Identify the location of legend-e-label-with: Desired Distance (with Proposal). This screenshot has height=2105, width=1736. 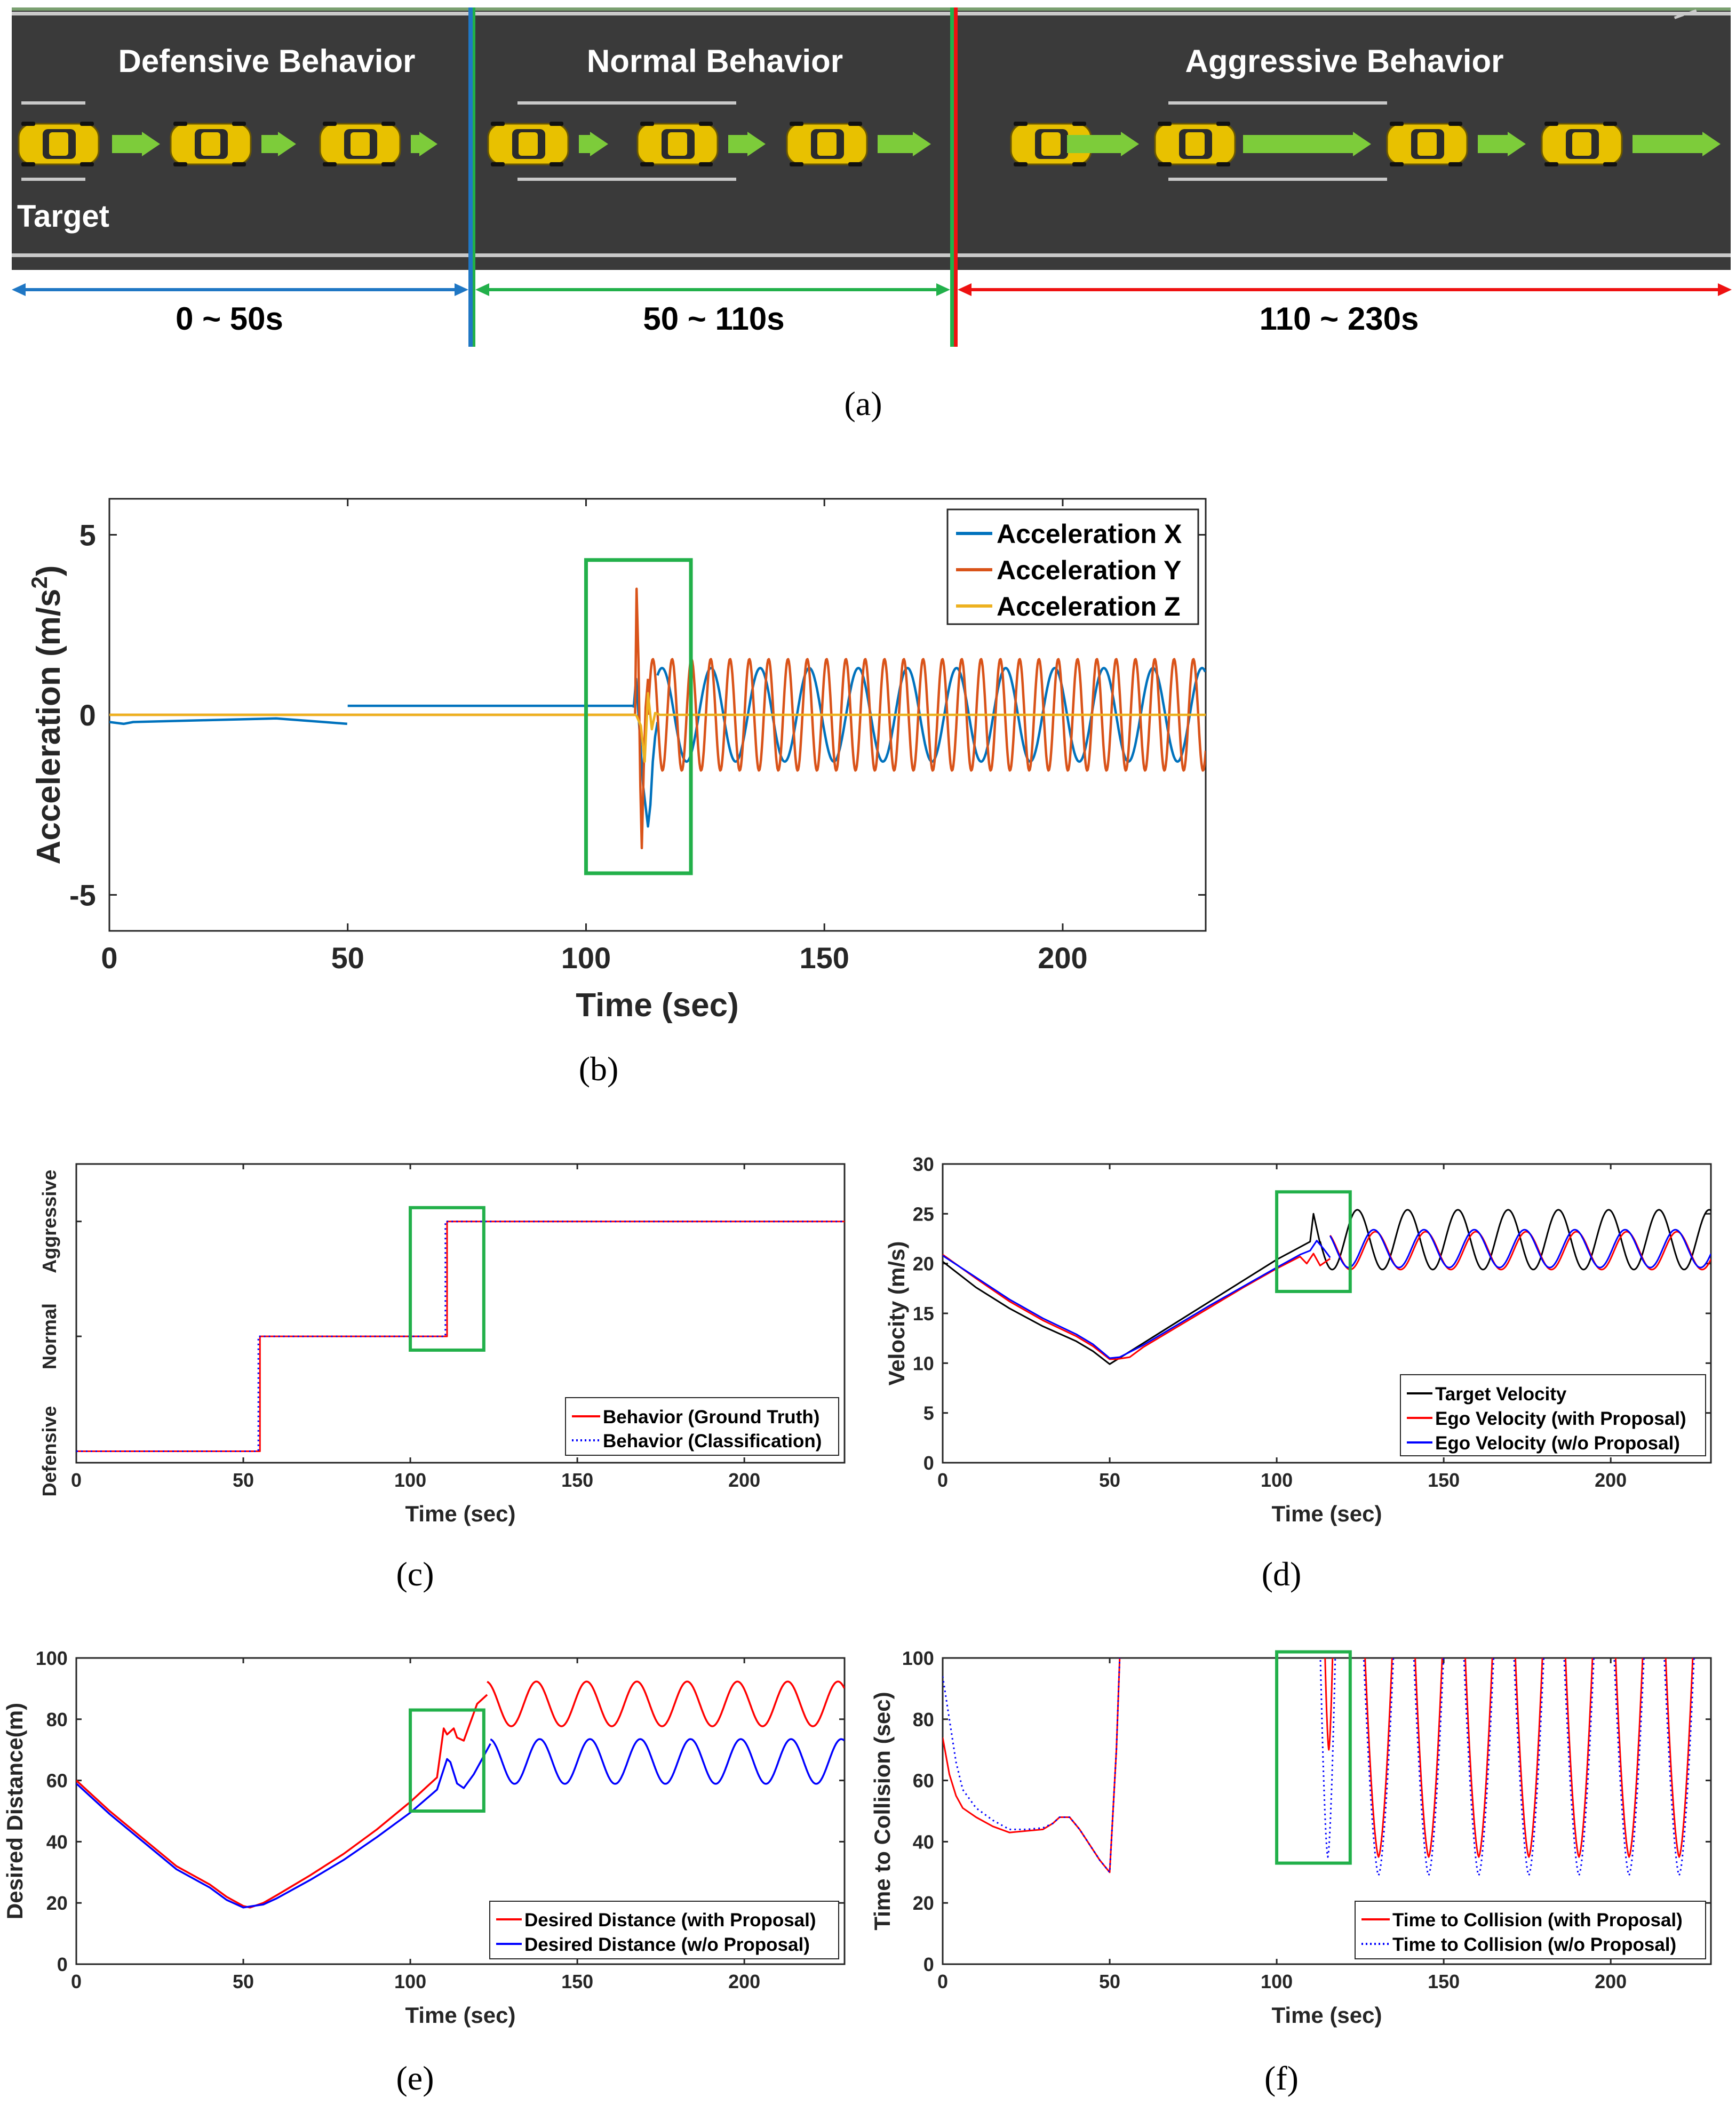
(670, 1920).